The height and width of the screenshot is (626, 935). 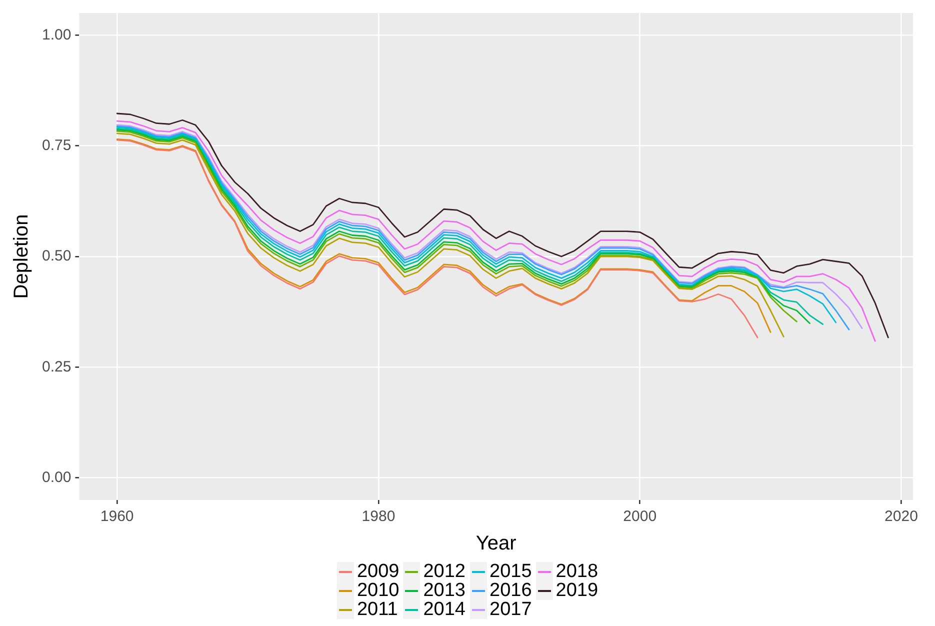 What do you see at coordinates (57, 35) in the screenshot?
I see `y-tick-label: 1.00` at bounding box center [57, 35].